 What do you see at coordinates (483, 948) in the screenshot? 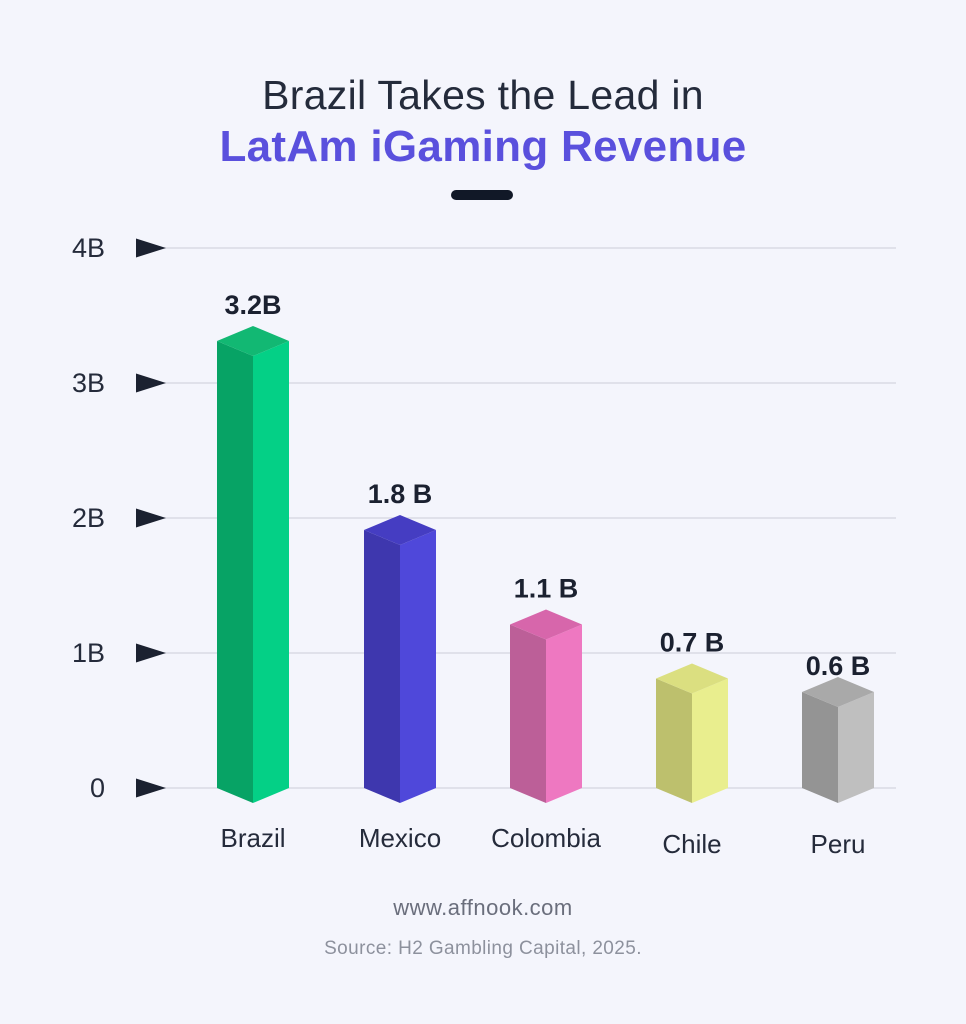
I see `source-attribution: Source: H2 Gambling Capital, 2025.` at bounding box center [483, 948].